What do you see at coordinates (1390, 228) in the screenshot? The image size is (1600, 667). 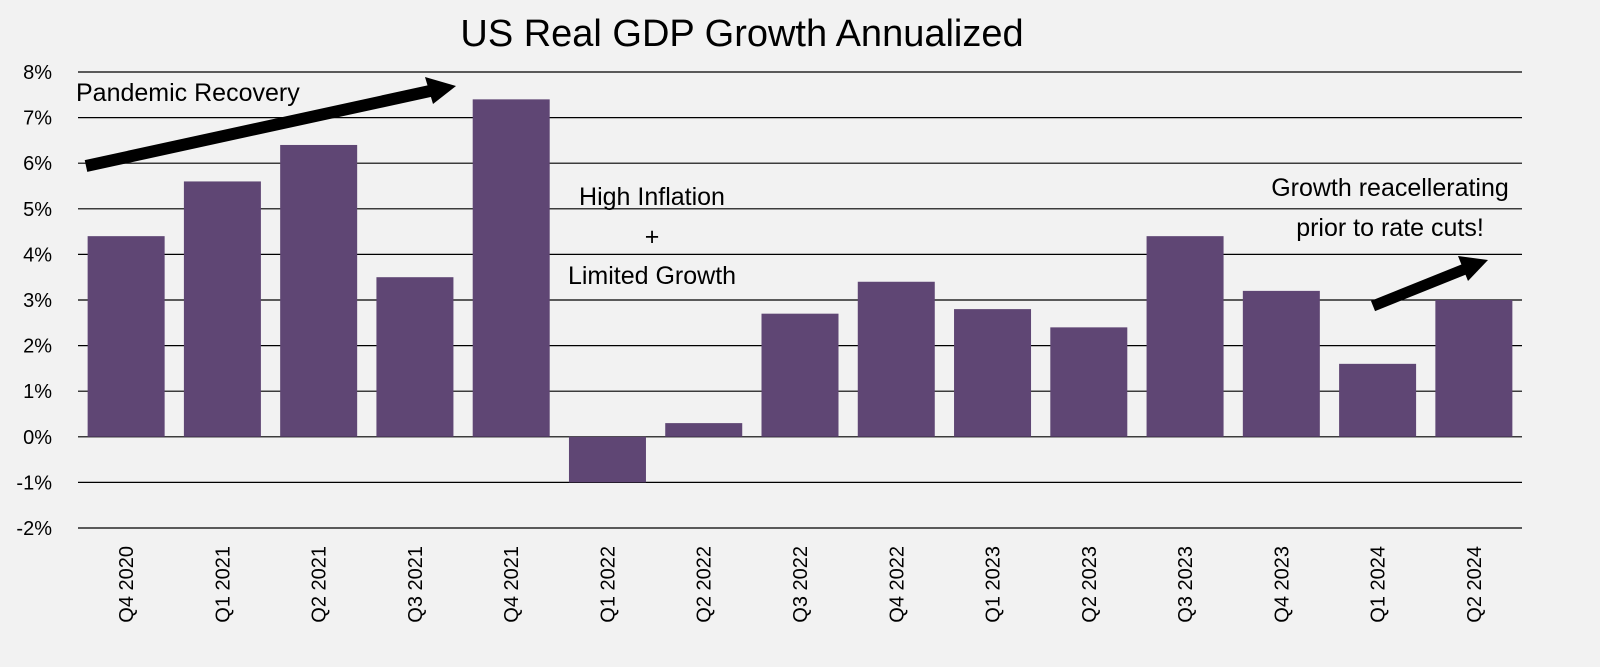 I see `annotation-prior-to-rate-cuts: prior to rate cuts!` at bounding box center [1390, 228].